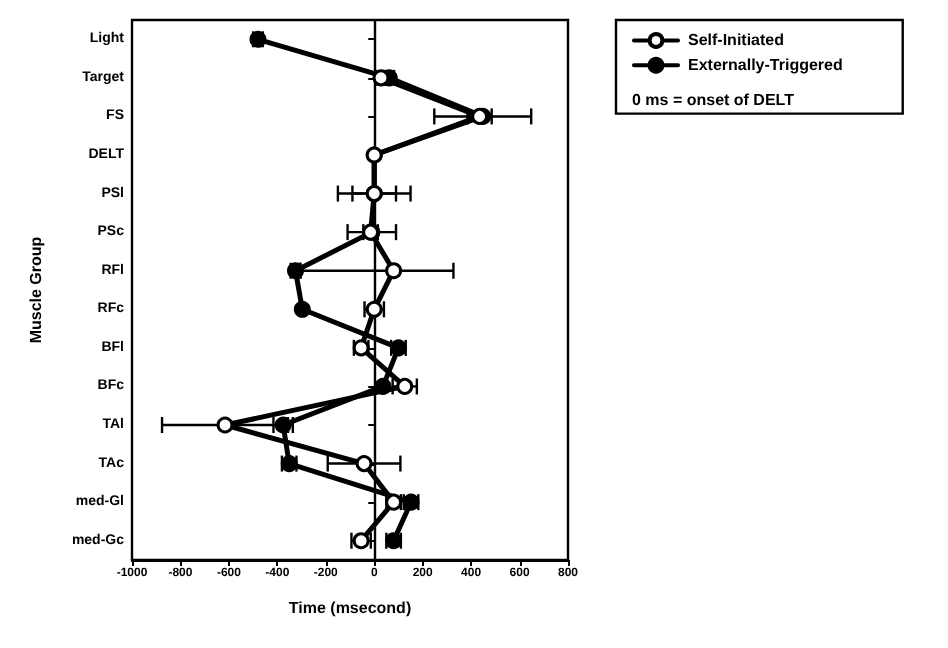 Image resolution: width=948 pixels, height=648 pixels. Describe the element at coordinates (713, 100) in the screenshot. I see `text: 0 ms = onset of DELT` at that location.